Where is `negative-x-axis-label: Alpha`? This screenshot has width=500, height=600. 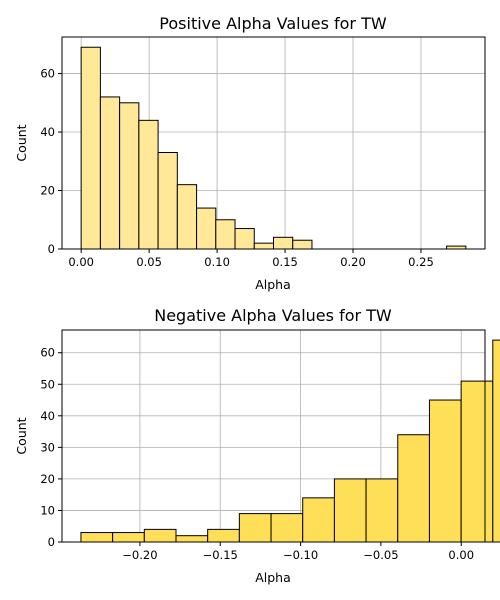
negative-x-axis-label: Alpha is located at coordinates (273, 577).